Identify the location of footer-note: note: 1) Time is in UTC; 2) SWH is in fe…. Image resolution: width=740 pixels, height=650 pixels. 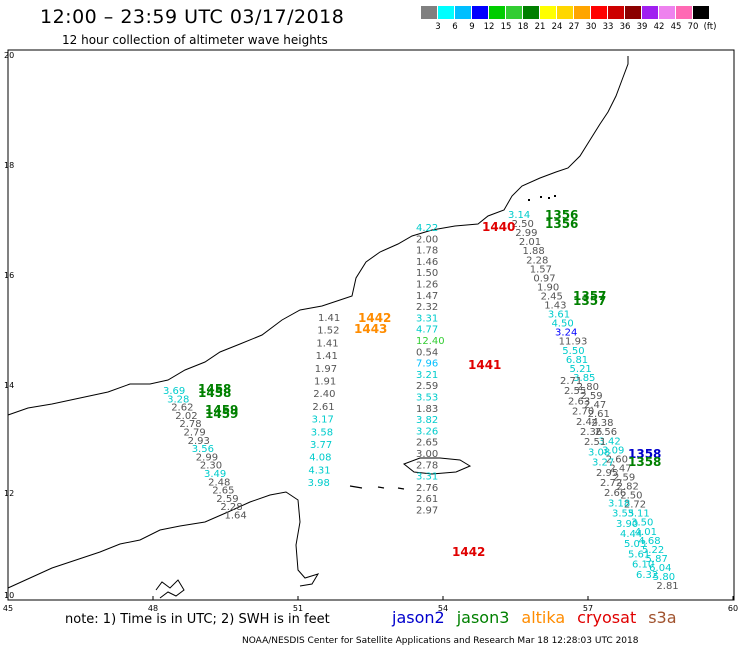
(197, 619).